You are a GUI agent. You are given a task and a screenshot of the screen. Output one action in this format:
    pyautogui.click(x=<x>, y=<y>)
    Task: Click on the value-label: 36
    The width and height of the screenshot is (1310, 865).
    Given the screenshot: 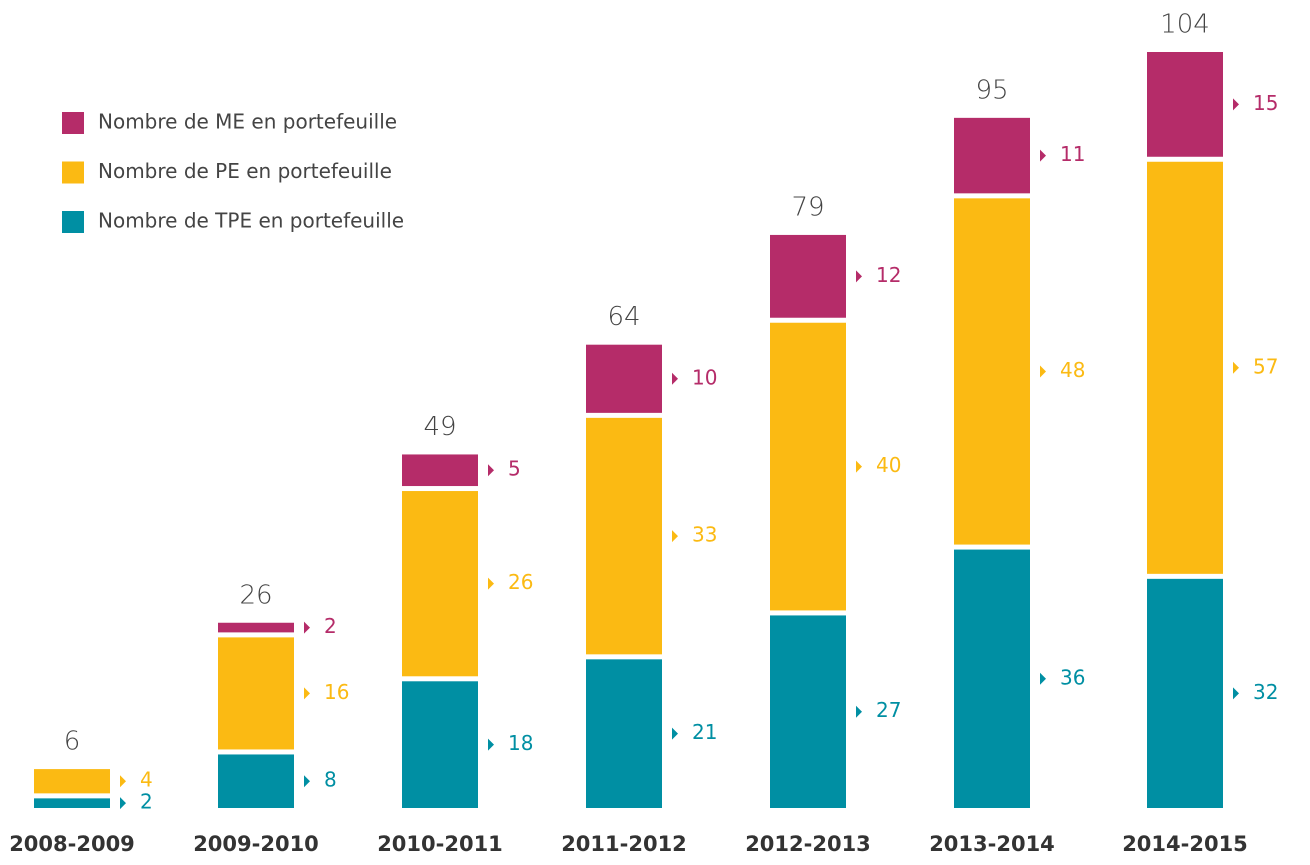 What is the action you would take?
    pyautogui.click(x=1072, y=677)
    